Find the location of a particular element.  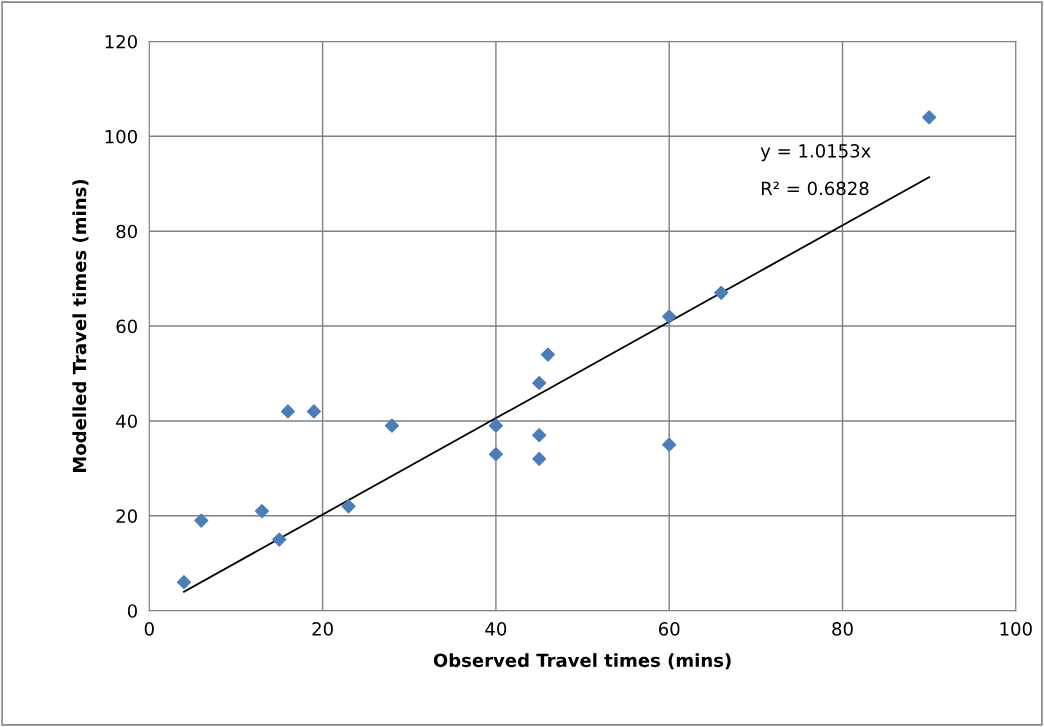

y-tick-label: 20 is located at coordinates (126, 516).